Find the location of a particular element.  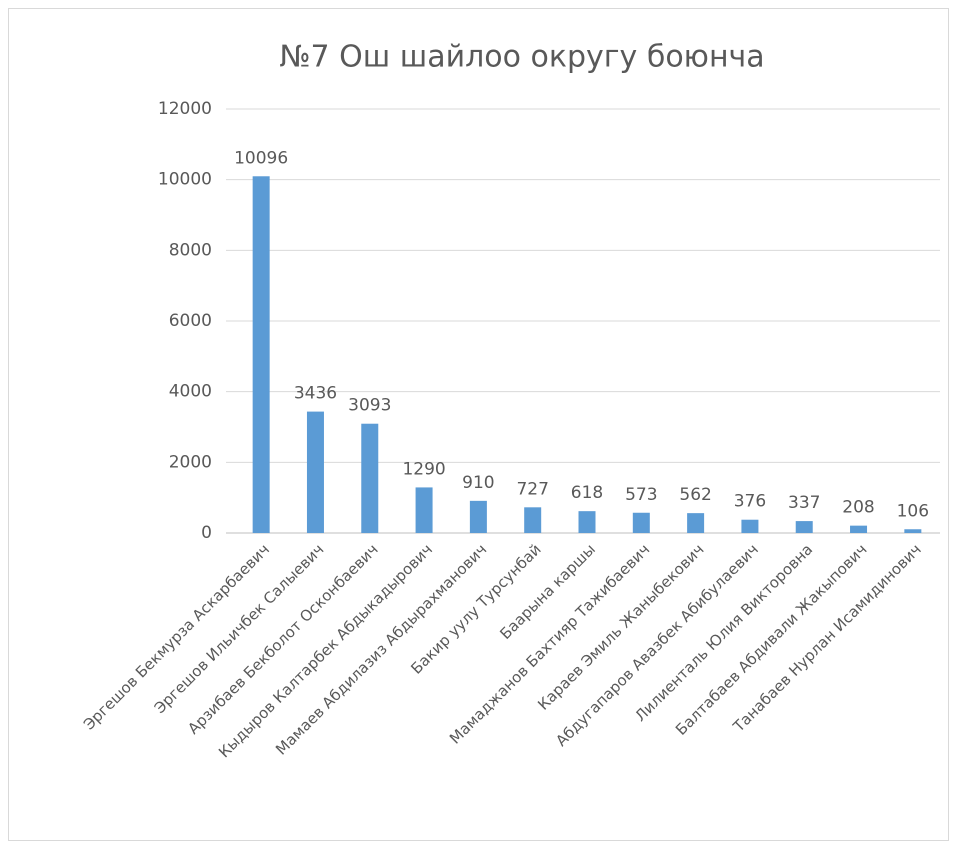

value-label: 727 is located at coordinates (532, 489).